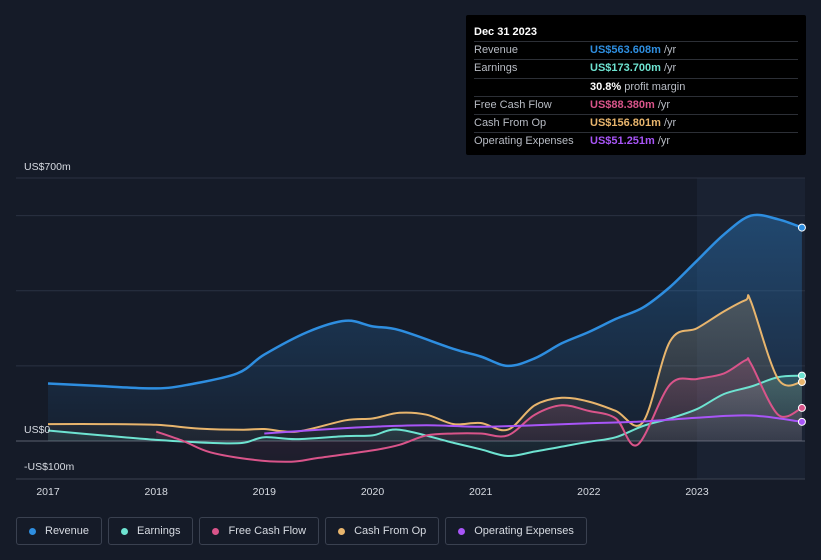 This screenshot has width=821, height=560. I want to click on tooltip-row-label, so click(532, 87).